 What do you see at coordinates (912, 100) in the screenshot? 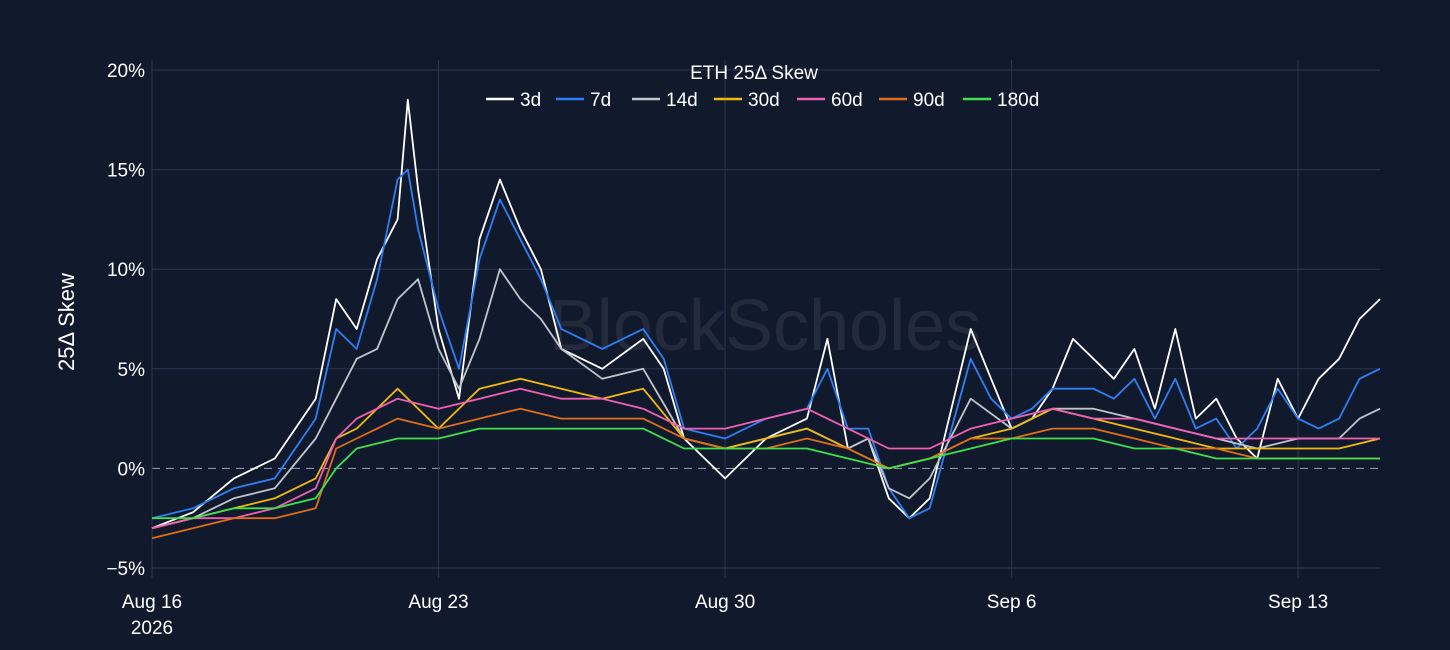
I see `legend-item-90d: 90d` at bounding box center [912, 100].